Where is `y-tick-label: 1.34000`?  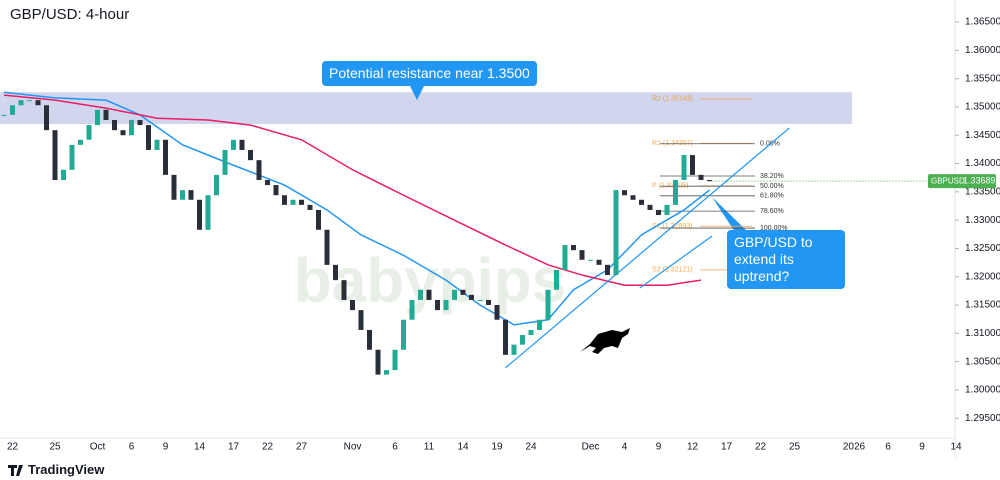 y-tick-label: 1.34000 is located at coordinates (982, 163).